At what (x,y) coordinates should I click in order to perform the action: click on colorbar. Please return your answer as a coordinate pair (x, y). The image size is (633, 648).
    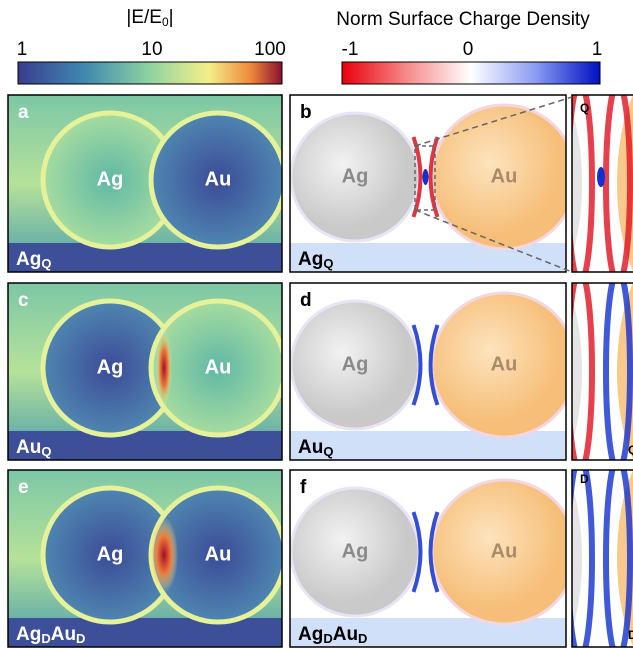
    Looking at the image, I should click on (471, 73).